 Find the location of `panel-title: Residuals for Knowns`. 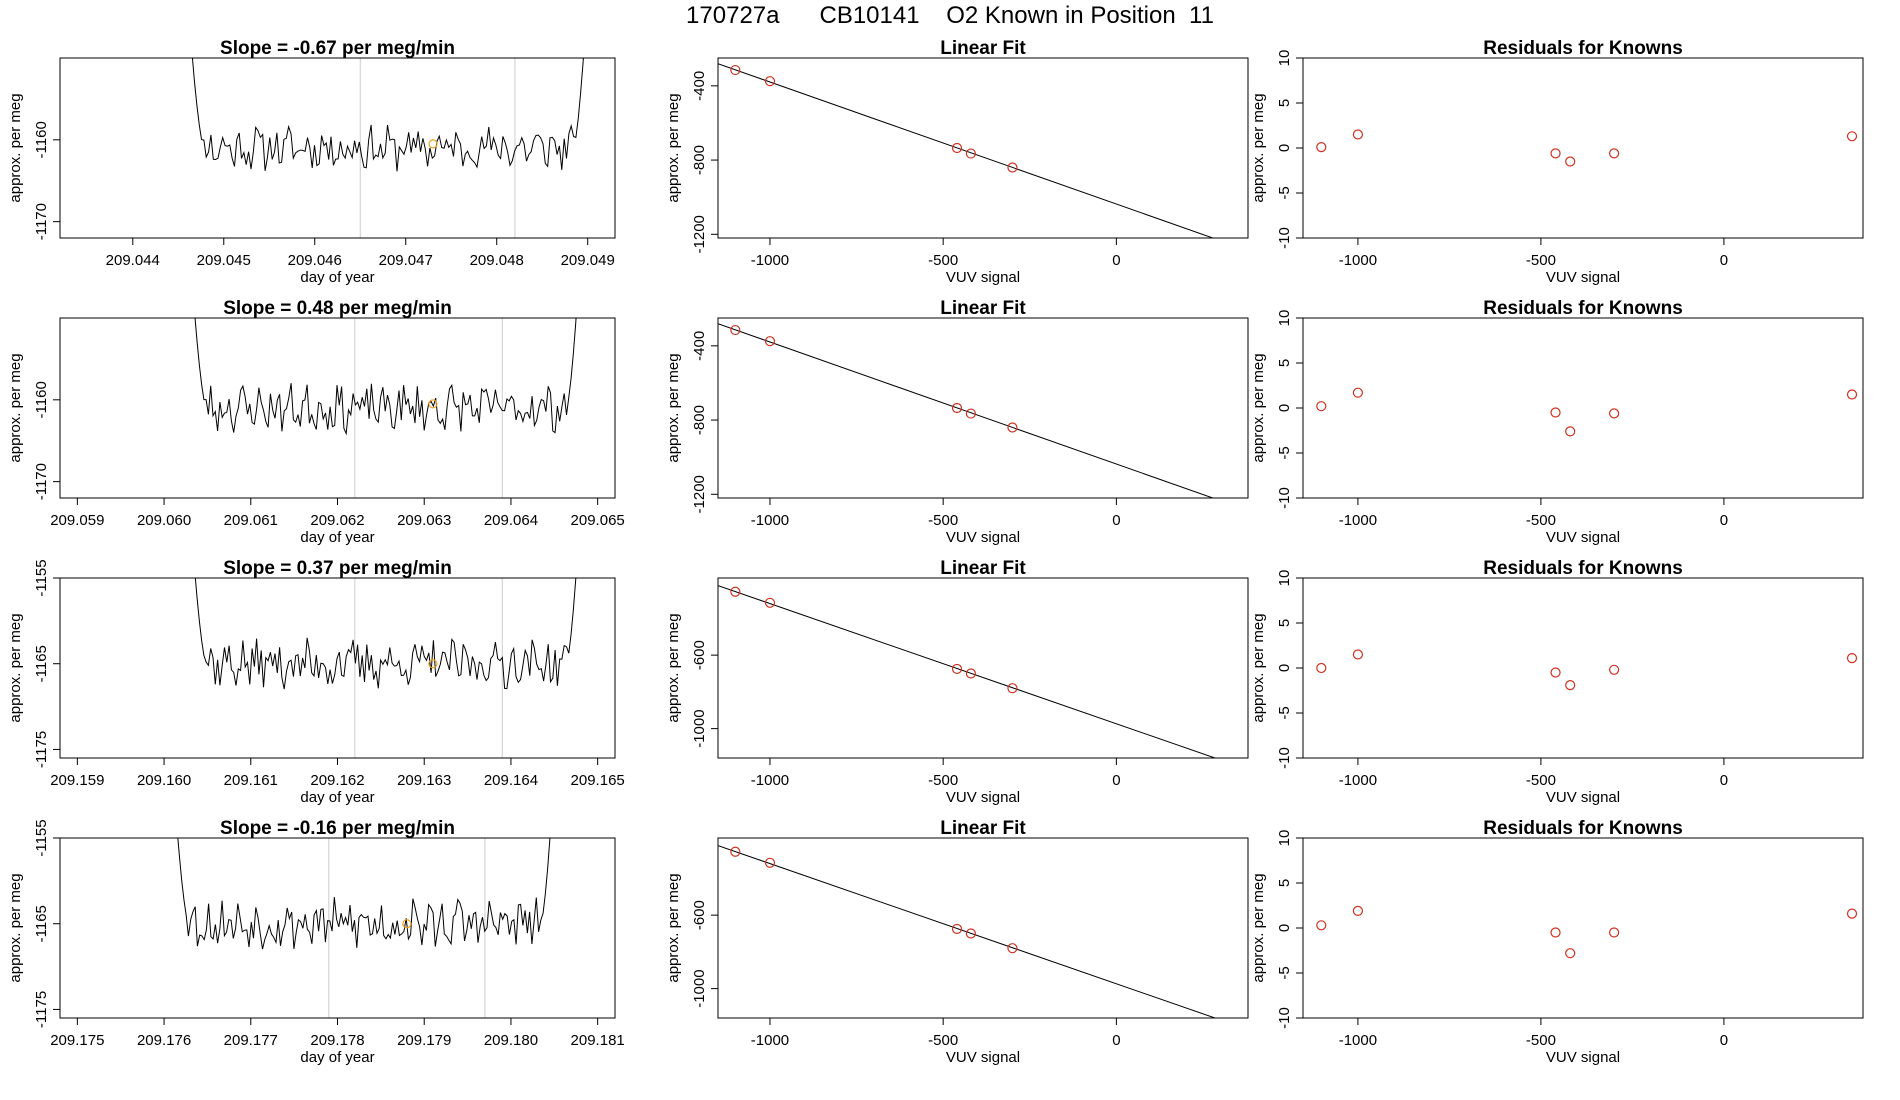

panel-title: Residuals for Knowns is located at coordinates (1583, 308).